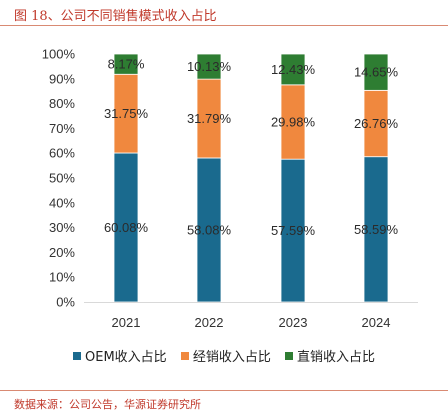  I want to click on legend-label-distribution: 经销收入占比, so click(231, 357).